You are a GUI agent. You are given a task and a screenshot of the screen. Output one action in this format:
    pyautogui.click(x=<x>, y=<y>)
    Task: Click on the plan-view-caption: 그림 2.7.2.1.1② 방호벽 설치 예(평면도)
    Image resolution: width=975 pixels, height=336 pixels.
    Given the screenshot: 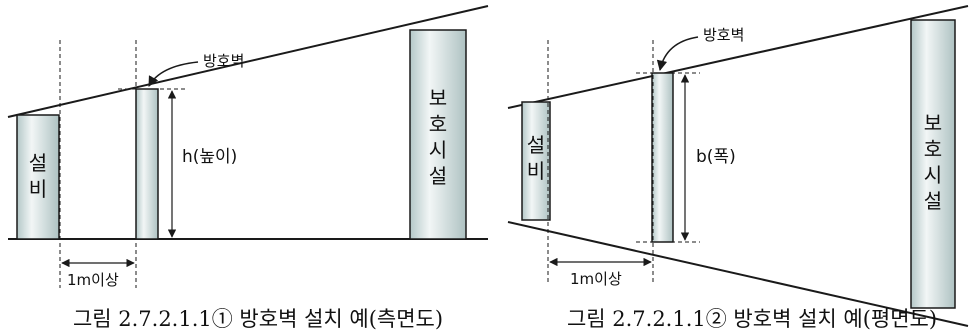 What is the action you would take?
    pyautogui.click(x=752, y=319)
    